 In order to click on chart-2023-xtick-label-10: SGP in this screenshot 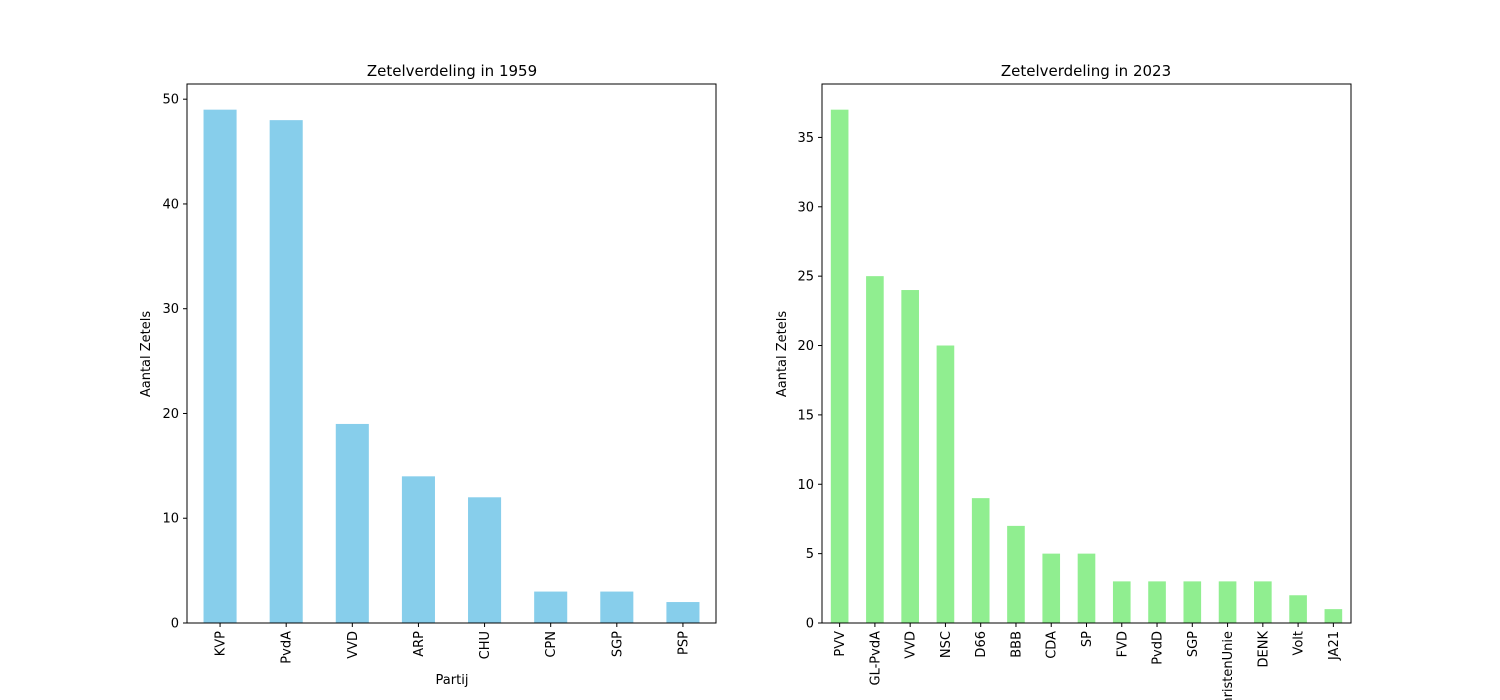, I will do `click(1193, 644)`.